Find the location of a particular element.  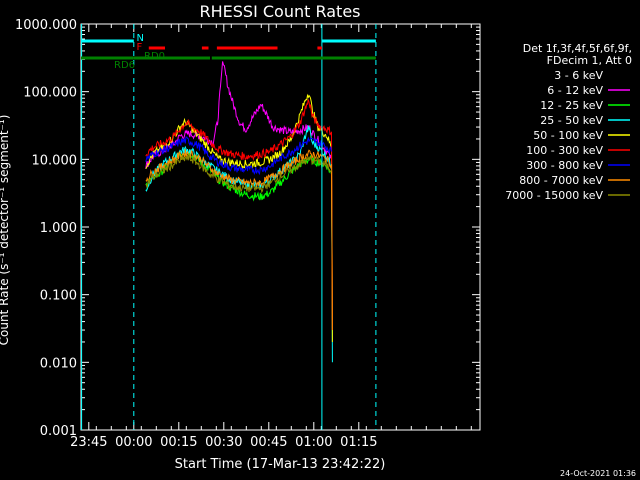

legend-header-line: Det 1f,3f,4f,5f,6f,9f, is located at coordinates (577, 48).